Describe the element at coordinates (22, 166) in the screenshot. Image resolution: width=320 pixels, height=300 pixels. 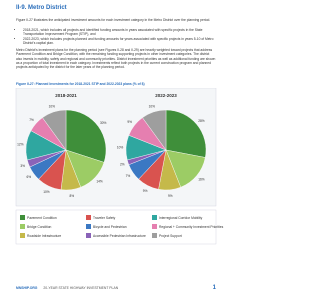
I see `slice-label: 3%` at that location.